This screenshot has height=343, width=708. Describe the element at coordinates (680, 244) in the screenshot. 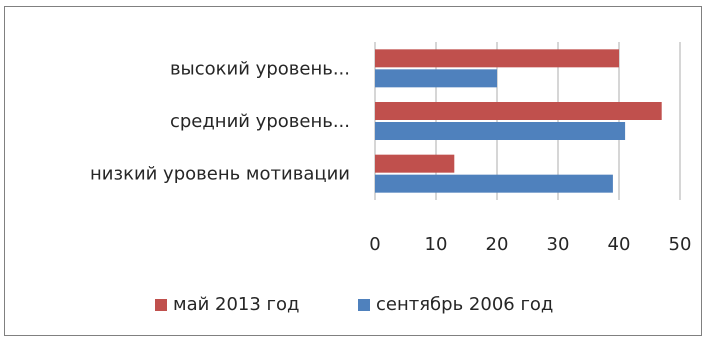

I see `x-tick-label: 50` at that location.